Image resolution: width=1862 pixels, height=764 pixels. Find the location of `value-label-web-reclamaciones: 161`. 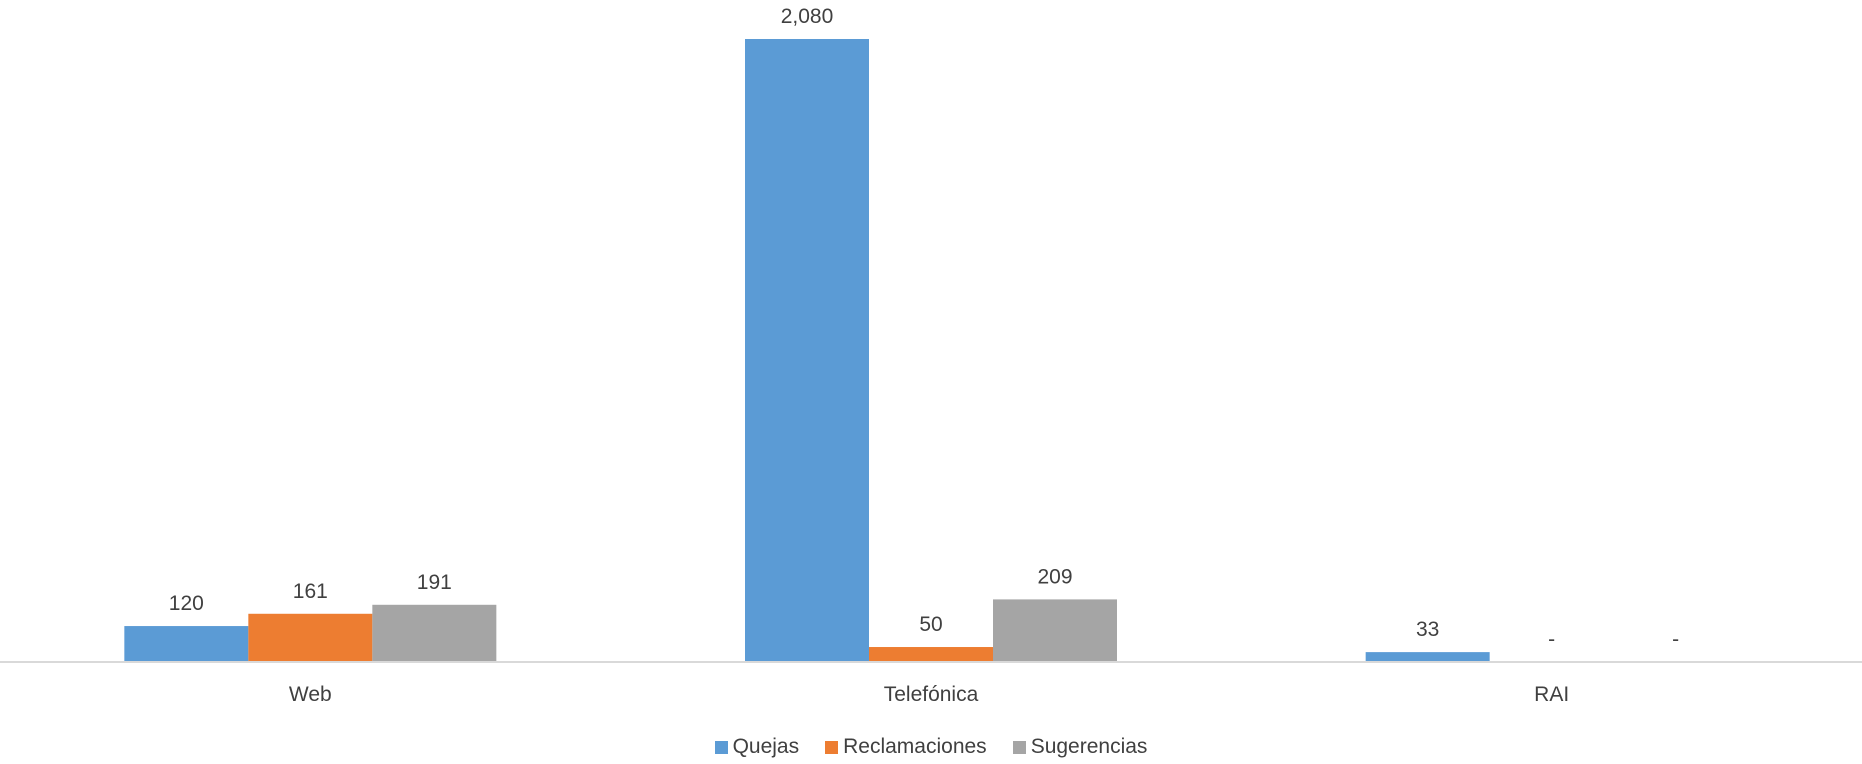

value-label-web-reclamaciones: 161 is located at coordinates (310, 591).